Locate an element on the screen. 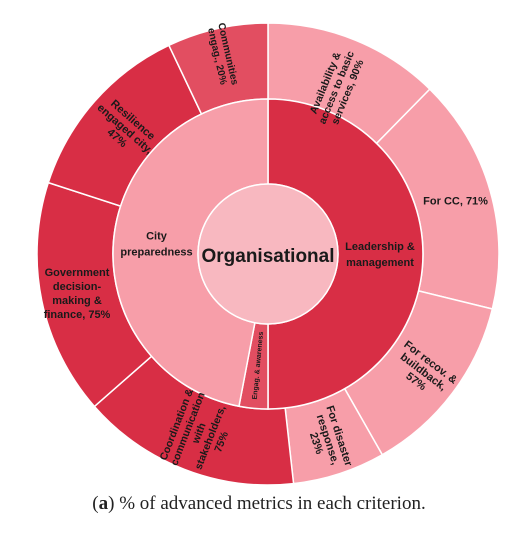 The image size is (518, 550). inner-label-leadership-management: Leadership & management is located at coordinates (380, 255).